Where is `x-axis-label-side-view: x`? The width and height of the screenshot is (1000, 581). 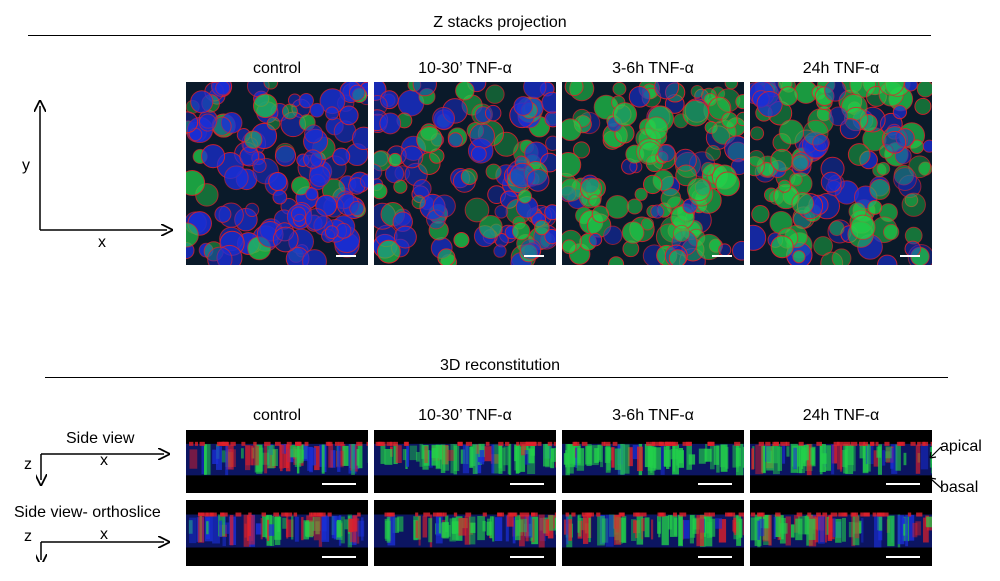
x-axis-label-side-view: x is located at coordinates (104, 460).